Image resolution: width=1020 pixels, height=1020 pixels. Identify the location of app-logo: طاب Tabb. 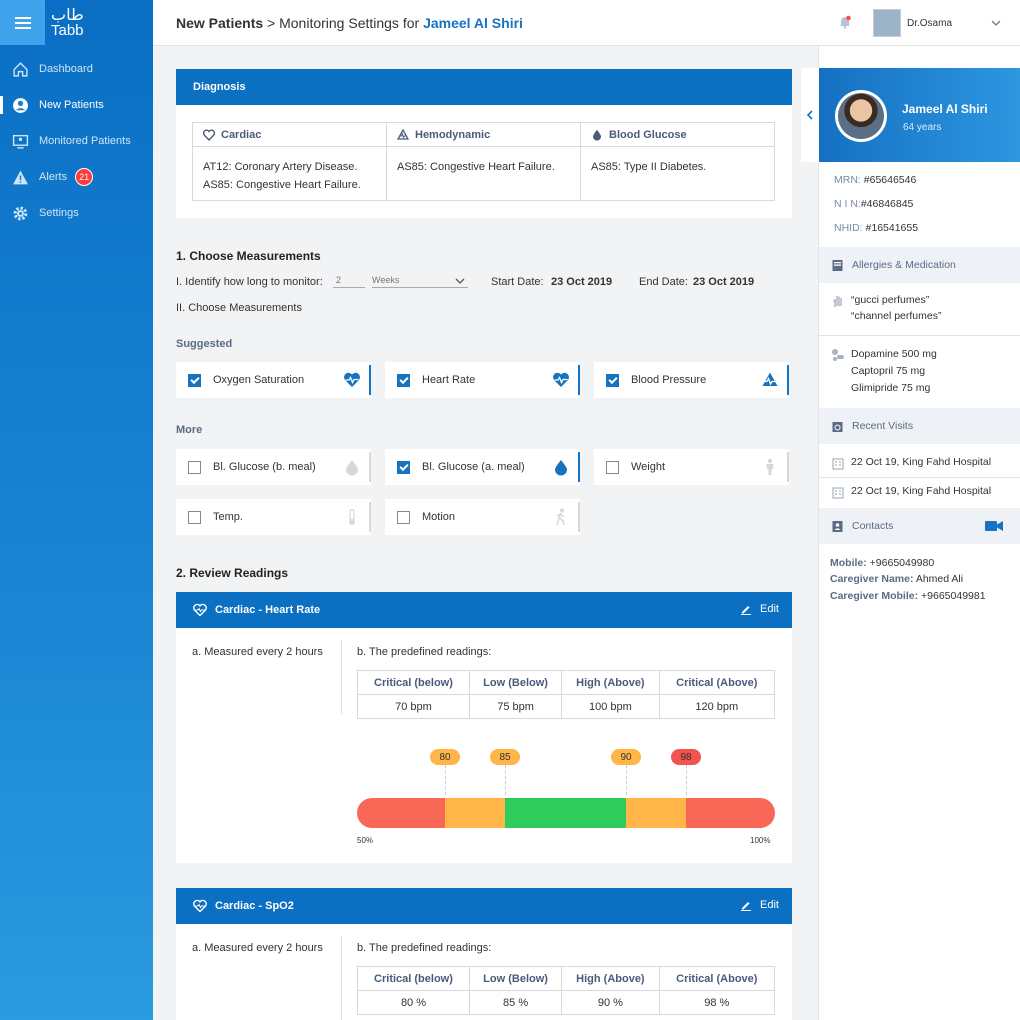
(67, 22).